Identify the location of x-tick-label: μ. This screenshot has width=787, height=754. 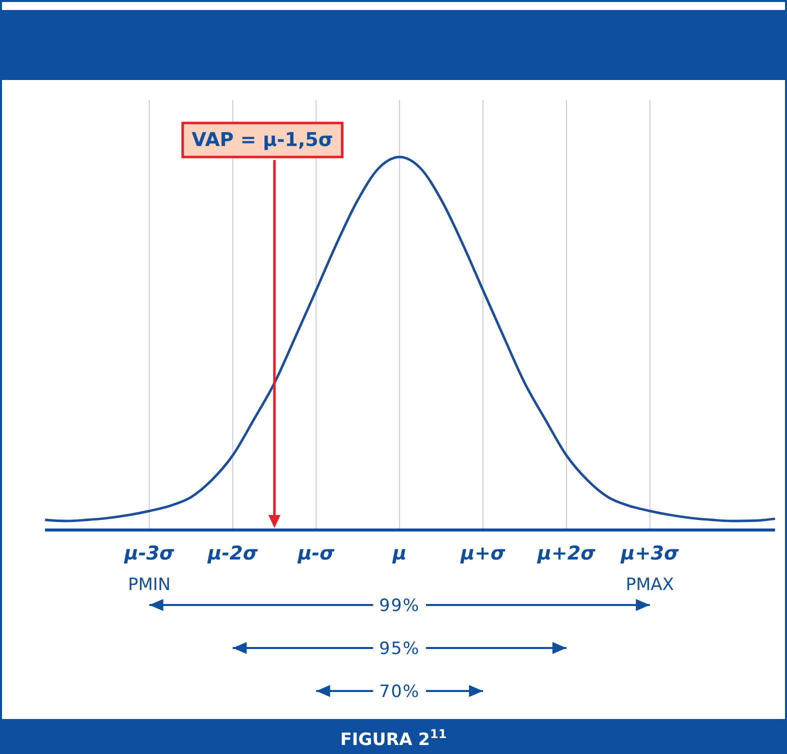
(399, 553).